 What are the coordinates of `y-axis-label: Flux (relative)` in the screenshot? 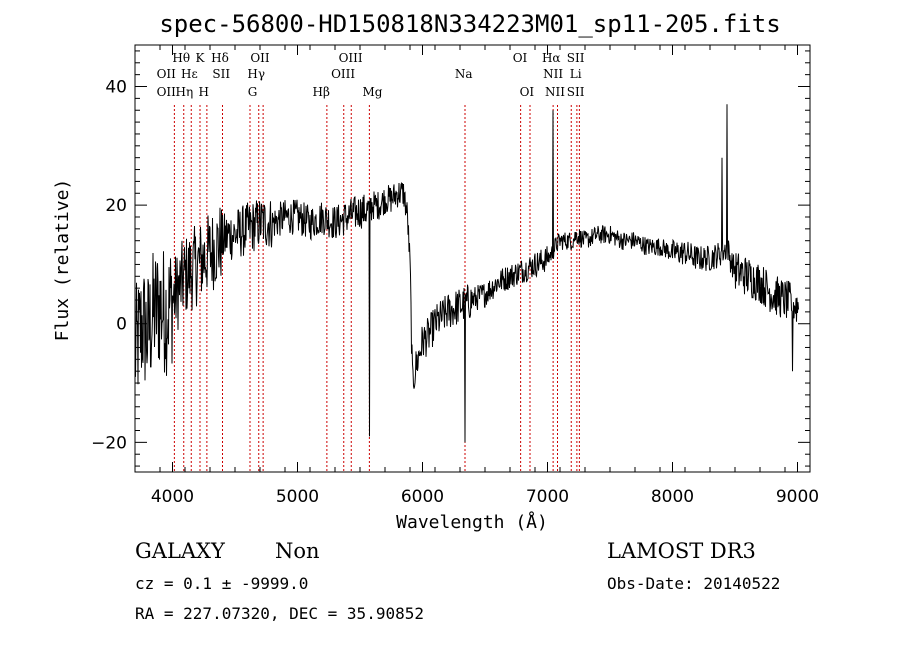 It's located at (62, 260).